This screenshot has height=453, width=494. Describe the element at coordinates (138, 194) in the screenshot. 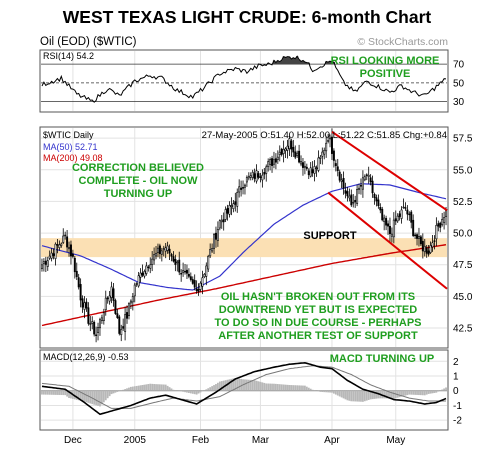

I see `annotation-correction-line-3: TURNING UP` at that location.